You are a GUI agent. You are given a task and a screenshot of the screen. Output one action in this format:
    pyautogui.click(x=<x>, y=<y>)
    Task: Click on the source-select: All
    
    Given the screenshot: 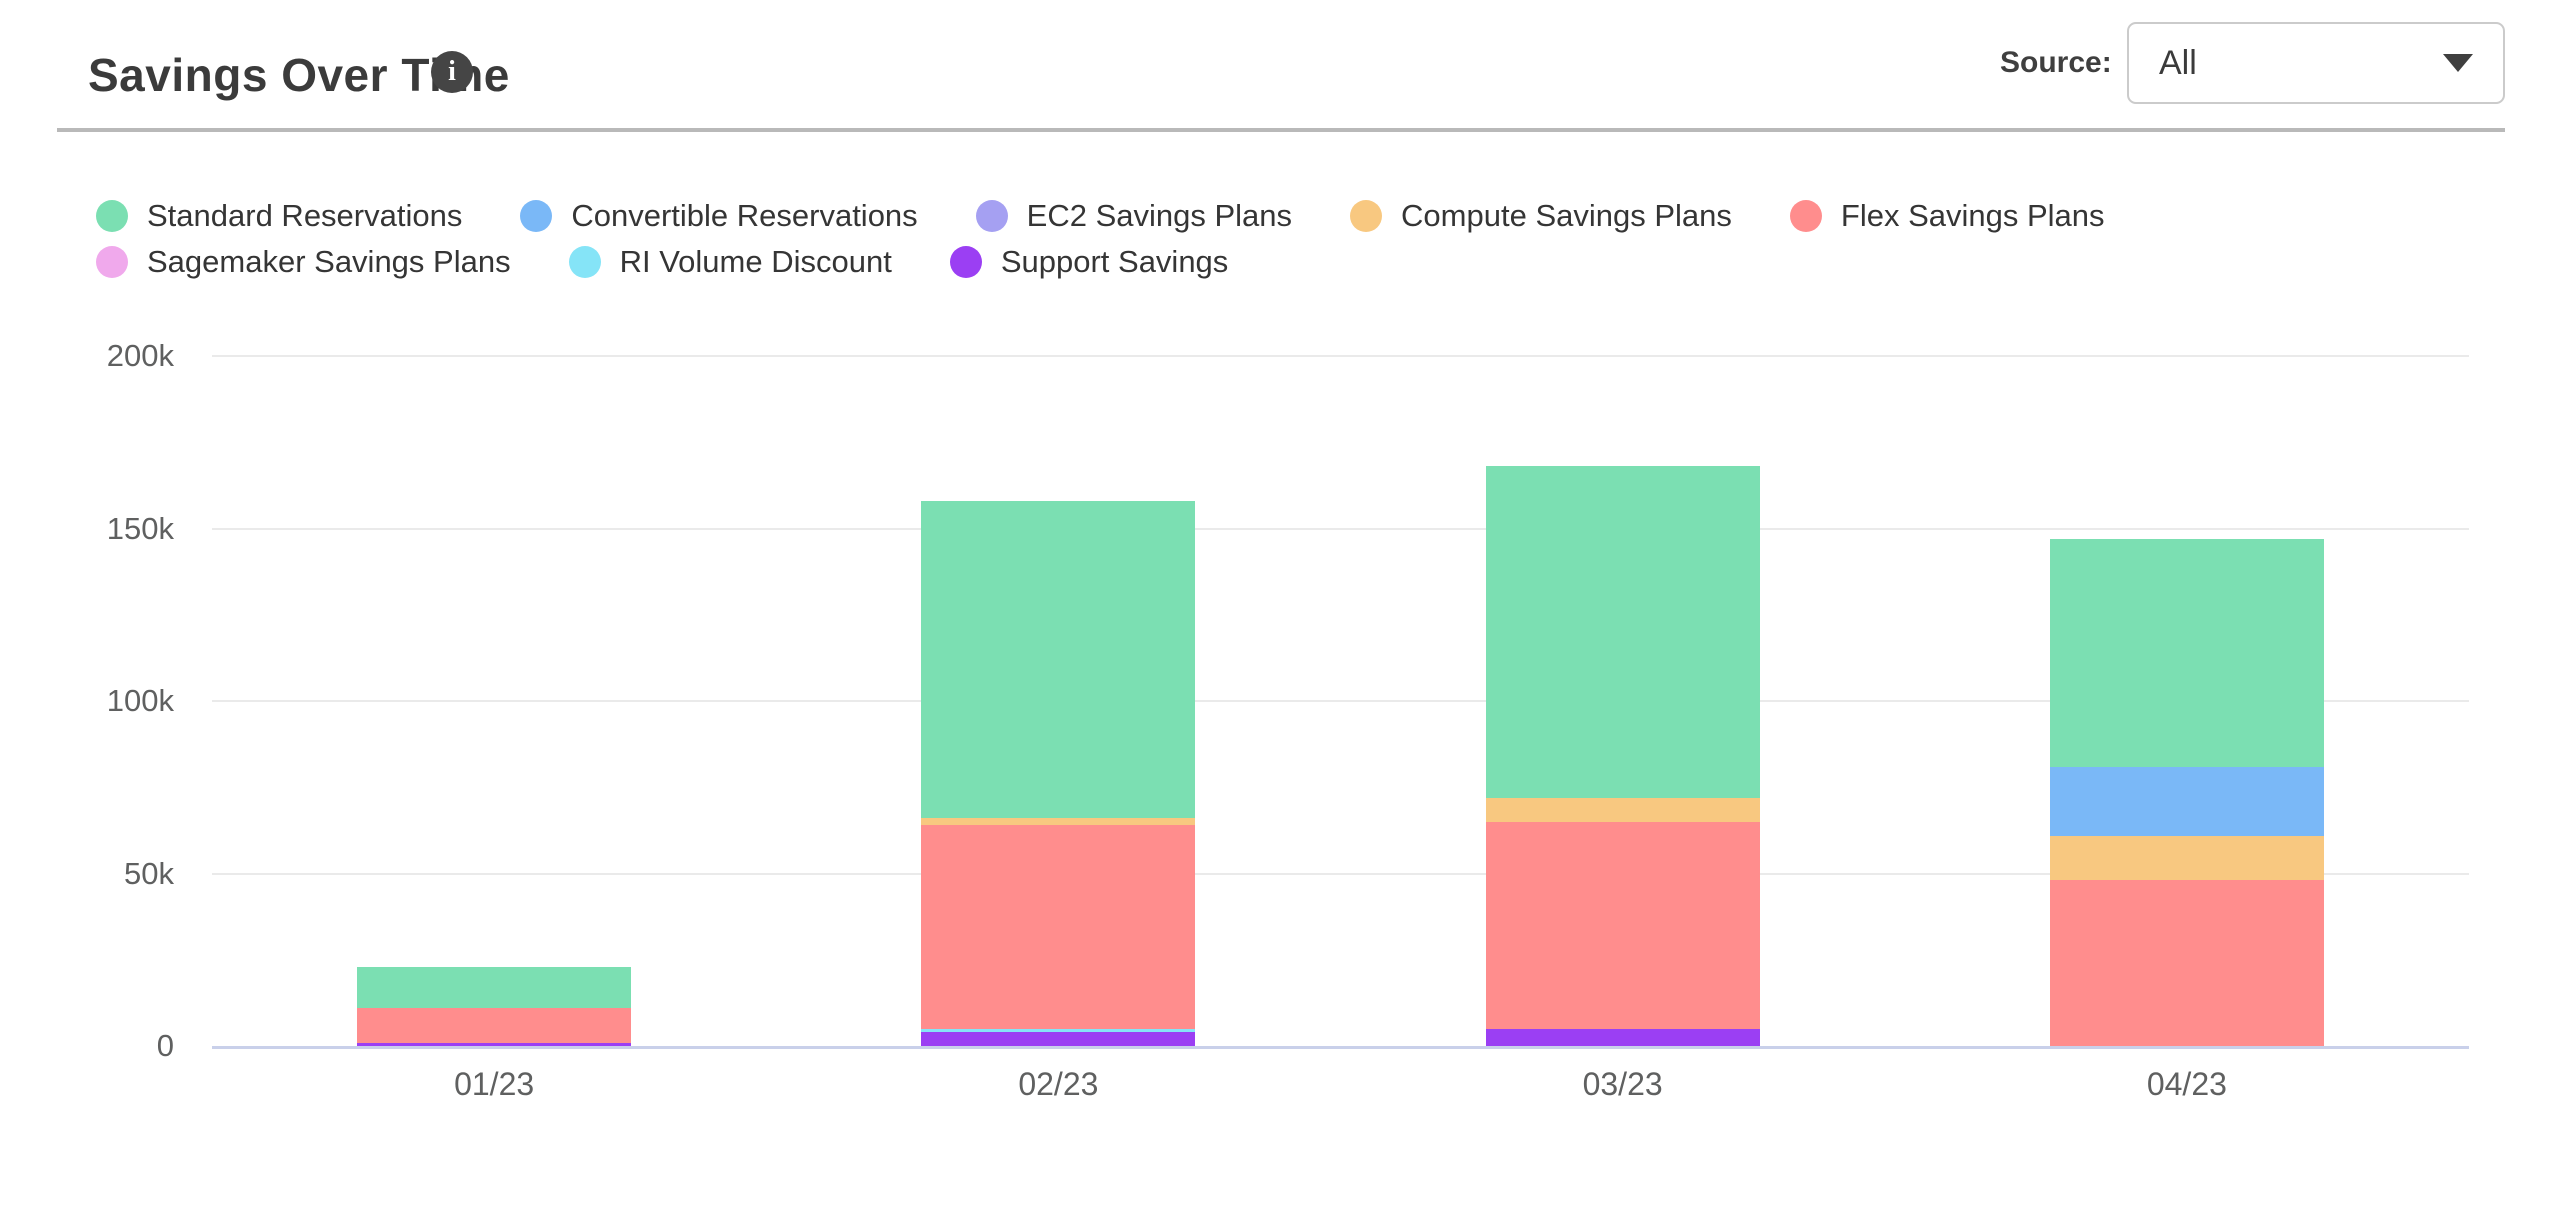 What is the action you would take?
    pyautogui.click(x=2316, y=63)
    